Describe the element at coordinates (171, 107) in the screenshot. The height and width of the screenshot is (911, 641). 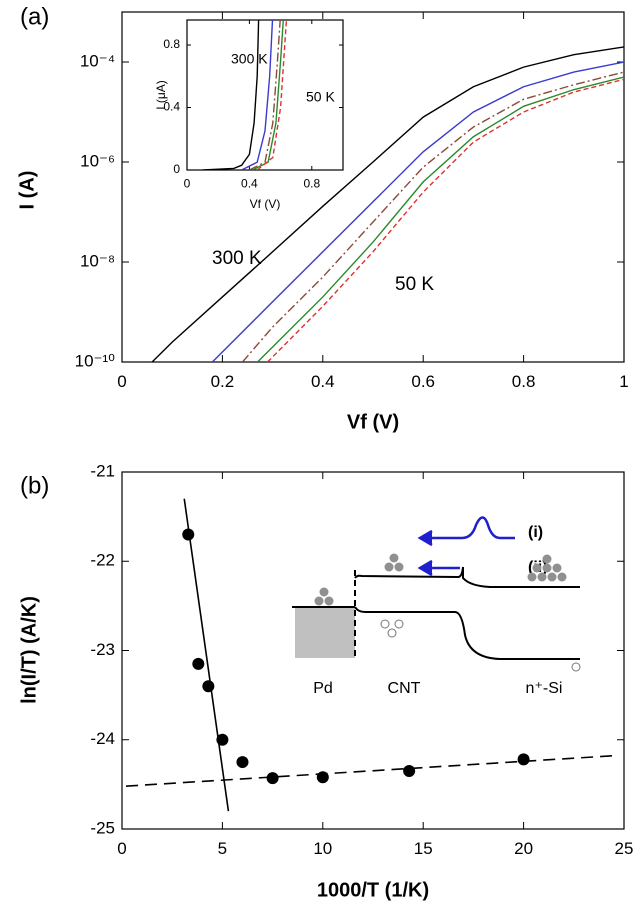
I see `y-tick-label: 0.4` at that location.